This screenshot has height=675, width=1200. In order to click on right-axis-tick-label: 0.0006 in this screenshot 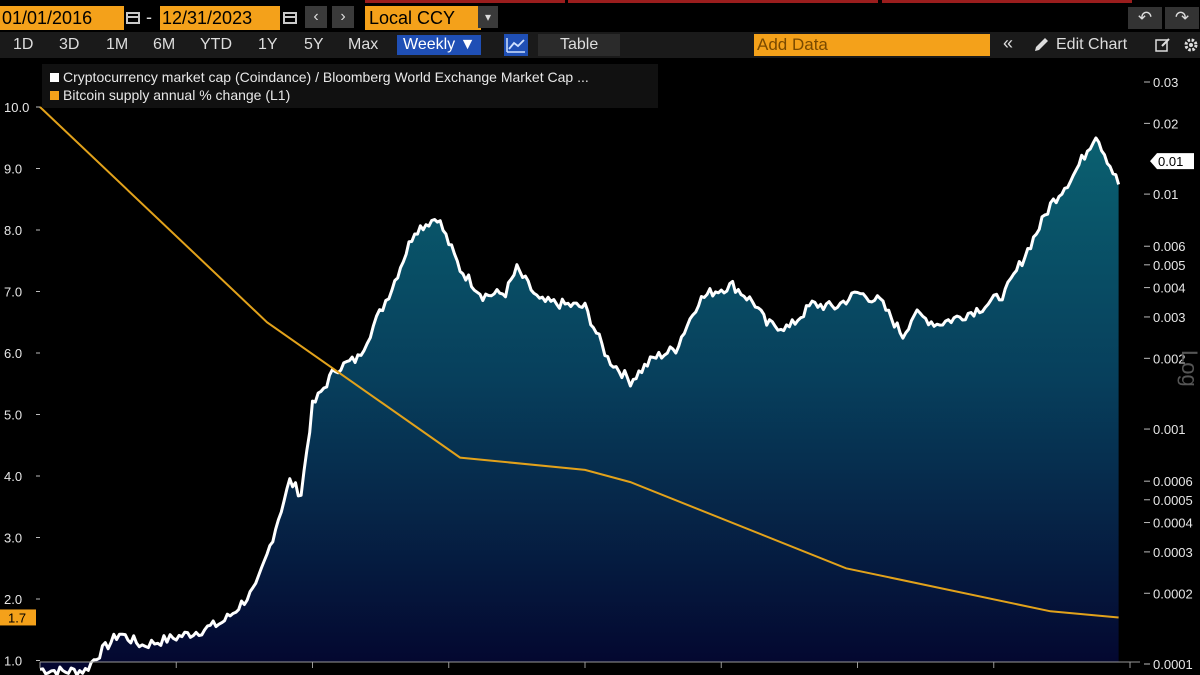, I will do `click(1173, 481)`.